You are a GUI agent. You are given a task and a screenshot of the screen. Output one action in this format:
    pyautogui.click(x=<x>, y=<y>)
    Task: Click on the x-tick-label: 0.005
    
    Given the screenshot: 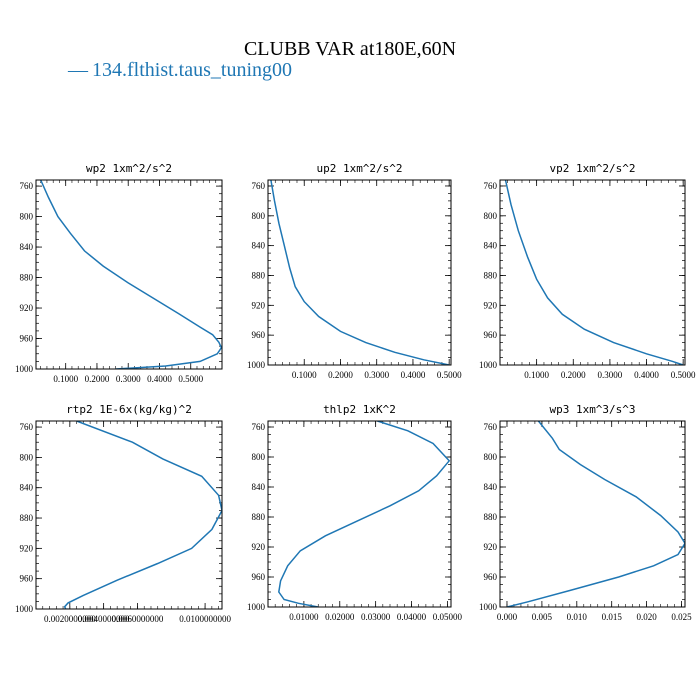 What is the action you would take?
    pyautogui.click(x=542, y=617)
    